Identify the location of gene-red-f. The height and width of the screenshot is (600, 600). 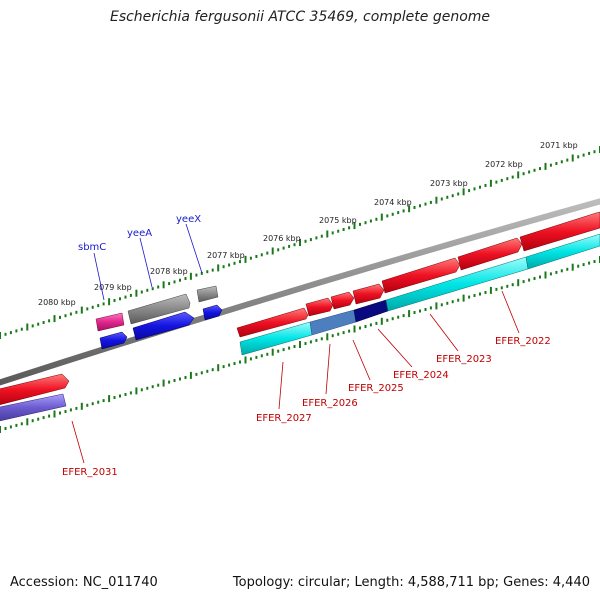
(490, 254).